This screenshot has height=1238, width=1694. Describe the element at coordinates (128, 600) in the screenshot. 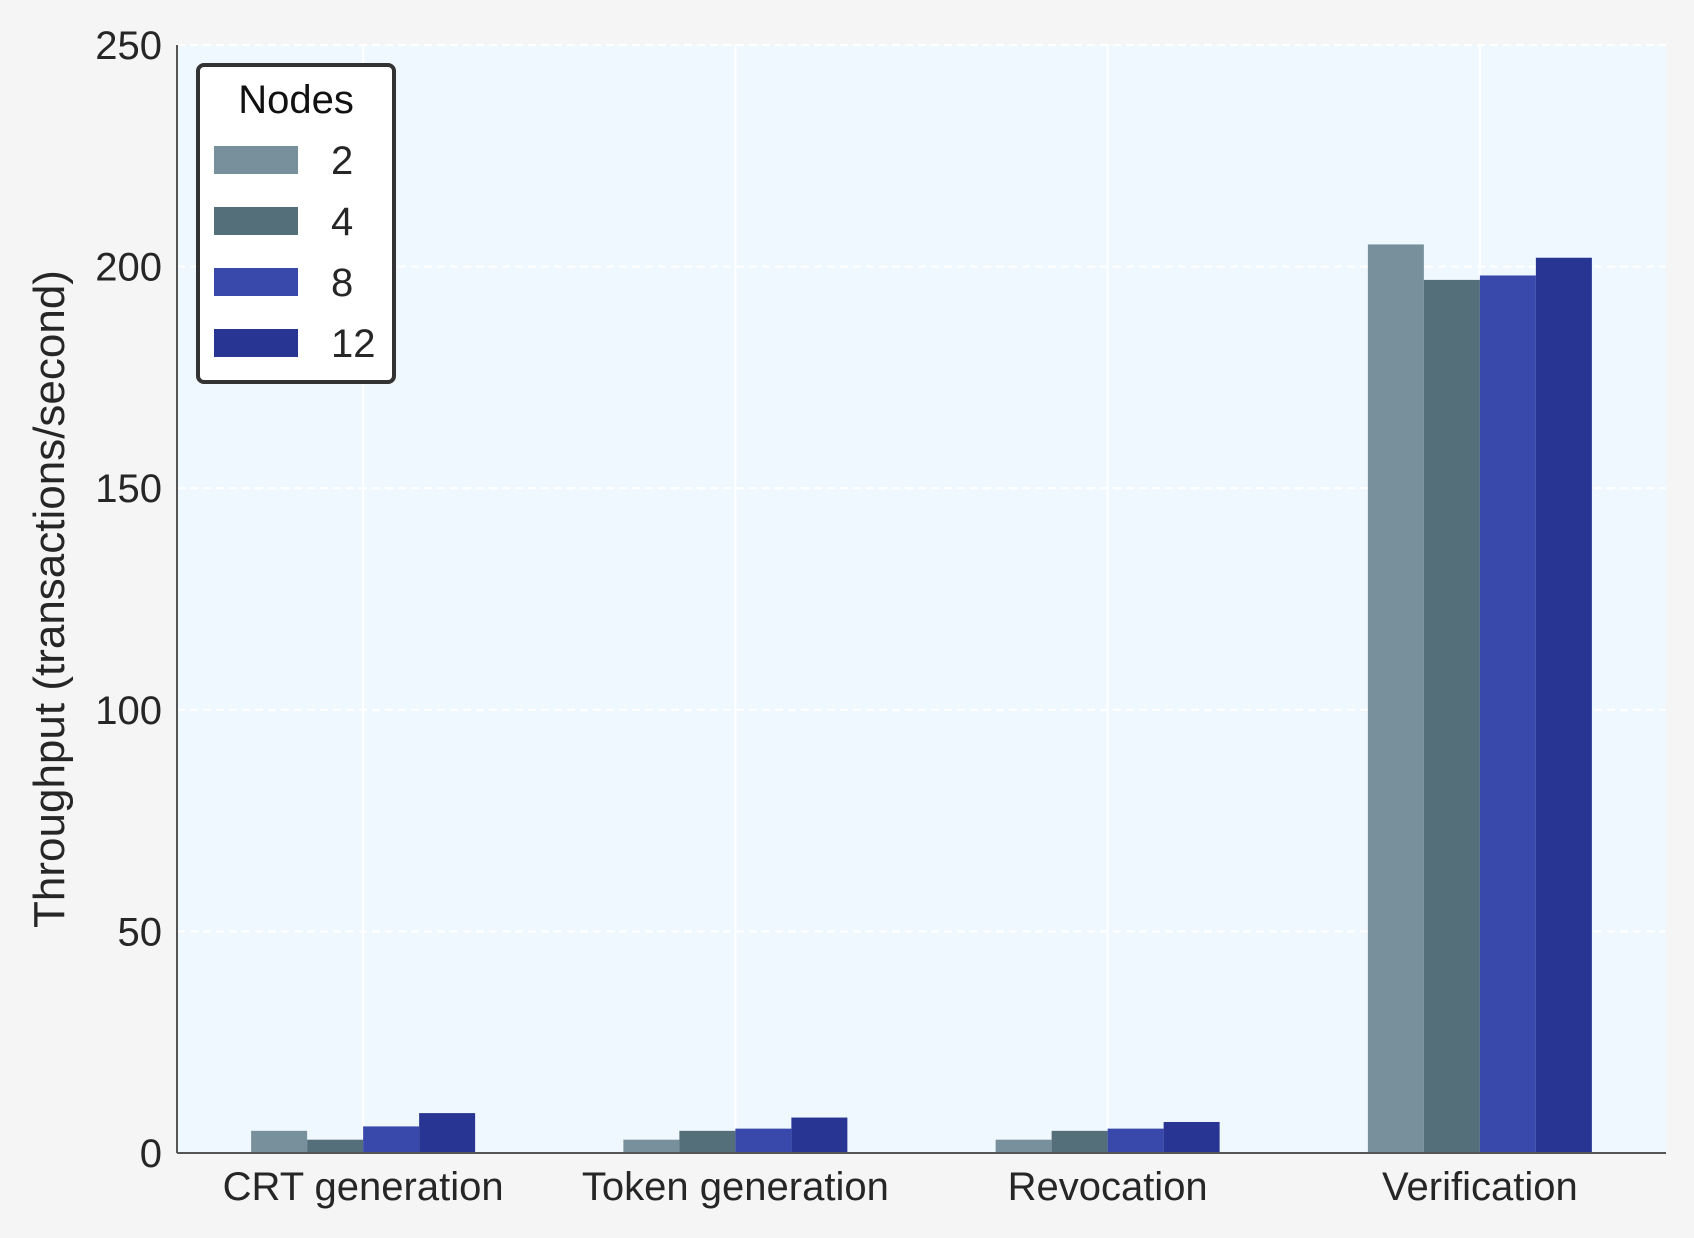

I see `y-tick-labels: 0 50 100 150 200 250` at that location.